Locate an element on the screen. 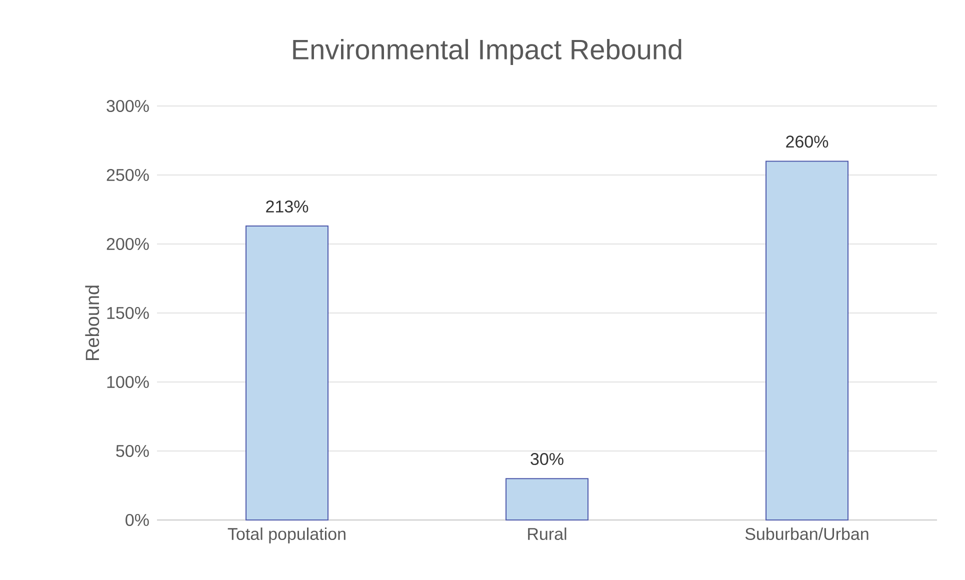 The width and height of the screenshot is (965, 580). data-label: 260% is located at coordinates (807, 142).